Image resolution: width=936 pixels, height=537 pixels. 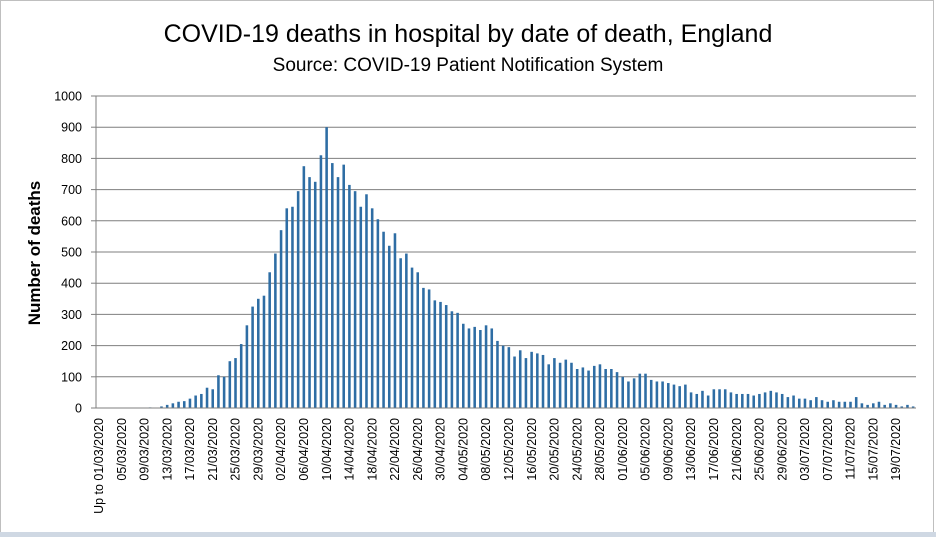 I want to click on x-tick-label: 28/05/2020, so click(x=600, y=449).